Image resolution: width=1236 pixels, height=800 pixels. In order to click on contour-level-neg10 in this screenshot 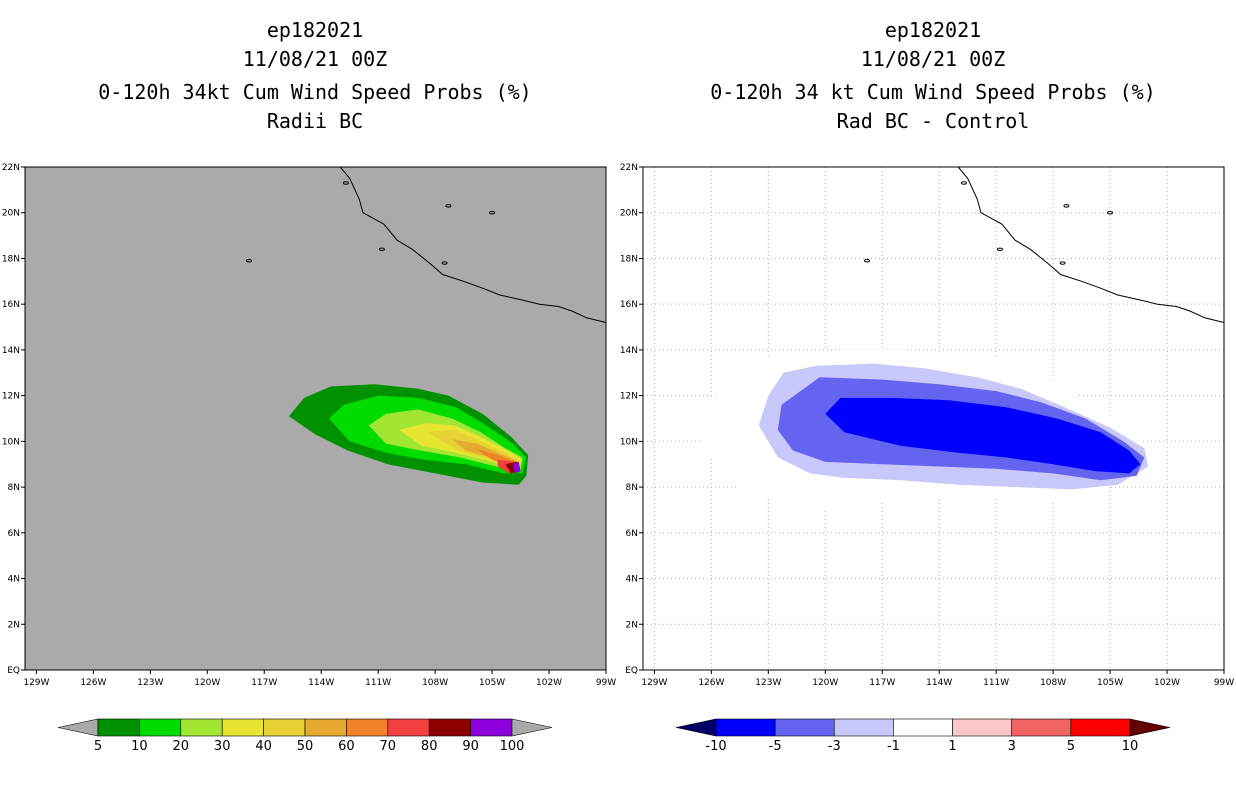, I will do `click(983, 435)`.